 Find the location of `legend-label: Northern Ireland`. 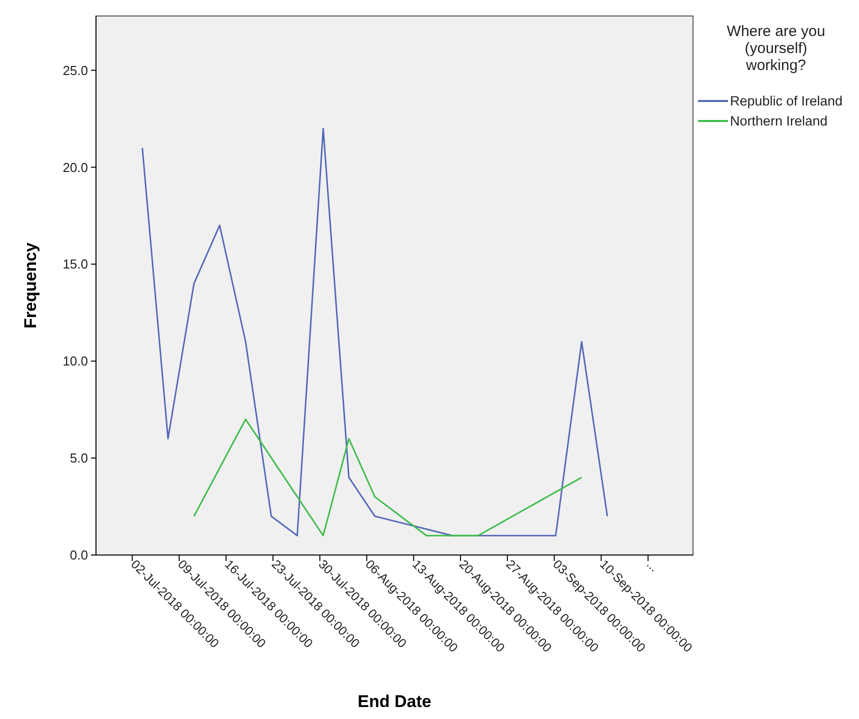

legend-label: Northern Ireland is located at coordinates (779, 121).